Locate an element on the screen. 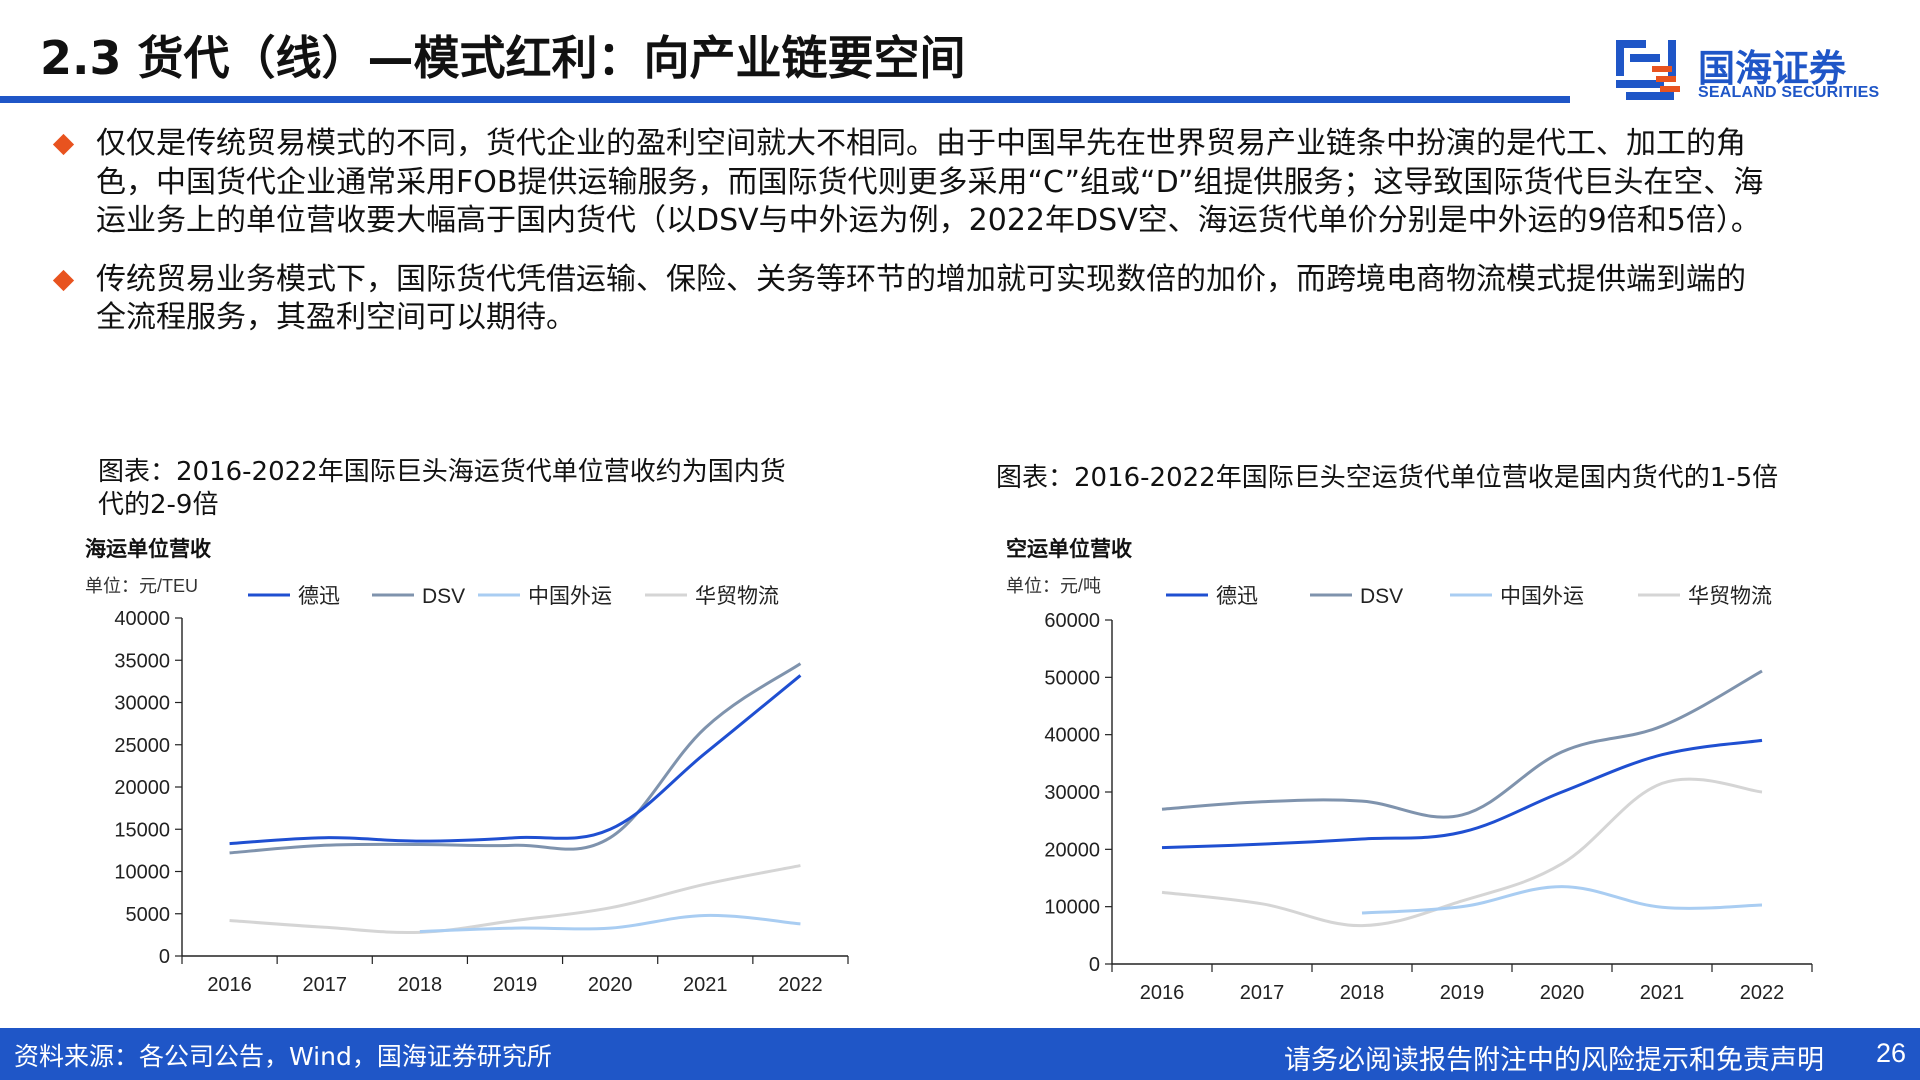 This screenshot has width=1920, height=1080. company-logo: 国海证券 SEALAND SECURITIES is located at coordinates (1747, 71).